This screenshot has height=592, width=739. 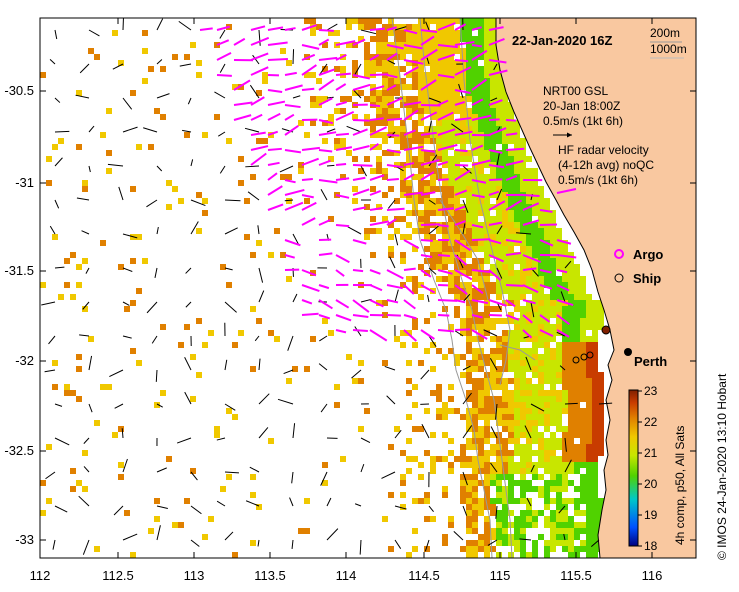 What do you see at coordinates (583, 357) in the screenshot?
I see `ship-track` at bounding box center [583, 357].